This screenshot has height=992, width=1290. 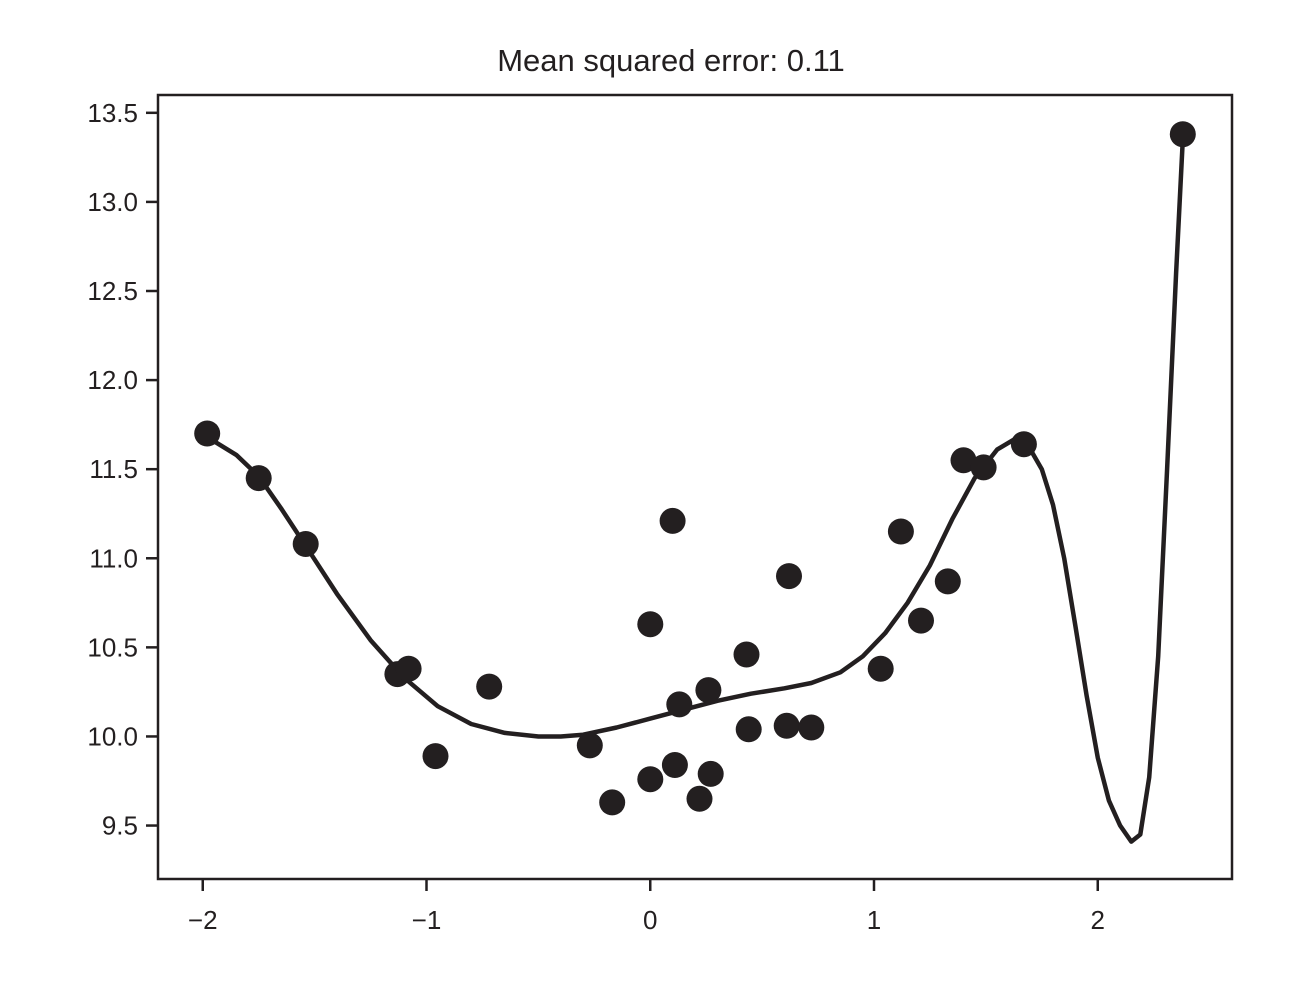 I want to click on y-tick-label: 11.0, so click(x=113, y=558).